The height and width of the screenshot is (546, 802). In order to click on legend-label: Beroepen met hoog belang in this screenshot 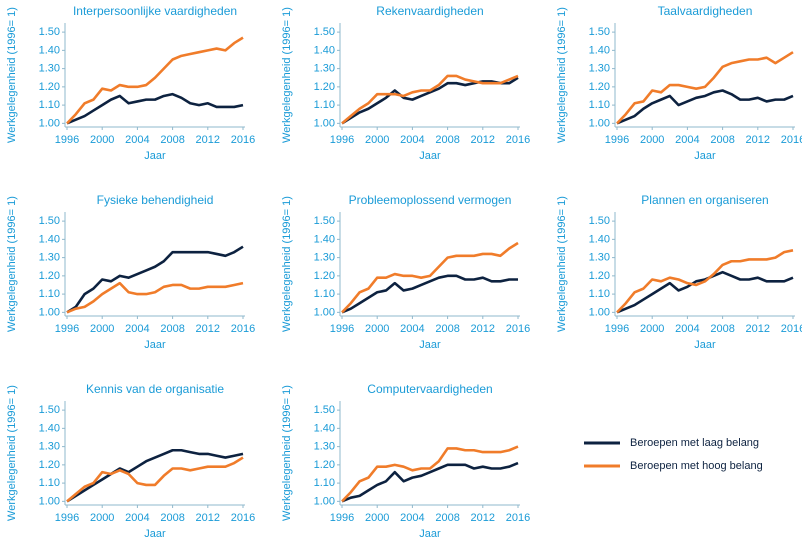, I will do `click(696, 466)`.